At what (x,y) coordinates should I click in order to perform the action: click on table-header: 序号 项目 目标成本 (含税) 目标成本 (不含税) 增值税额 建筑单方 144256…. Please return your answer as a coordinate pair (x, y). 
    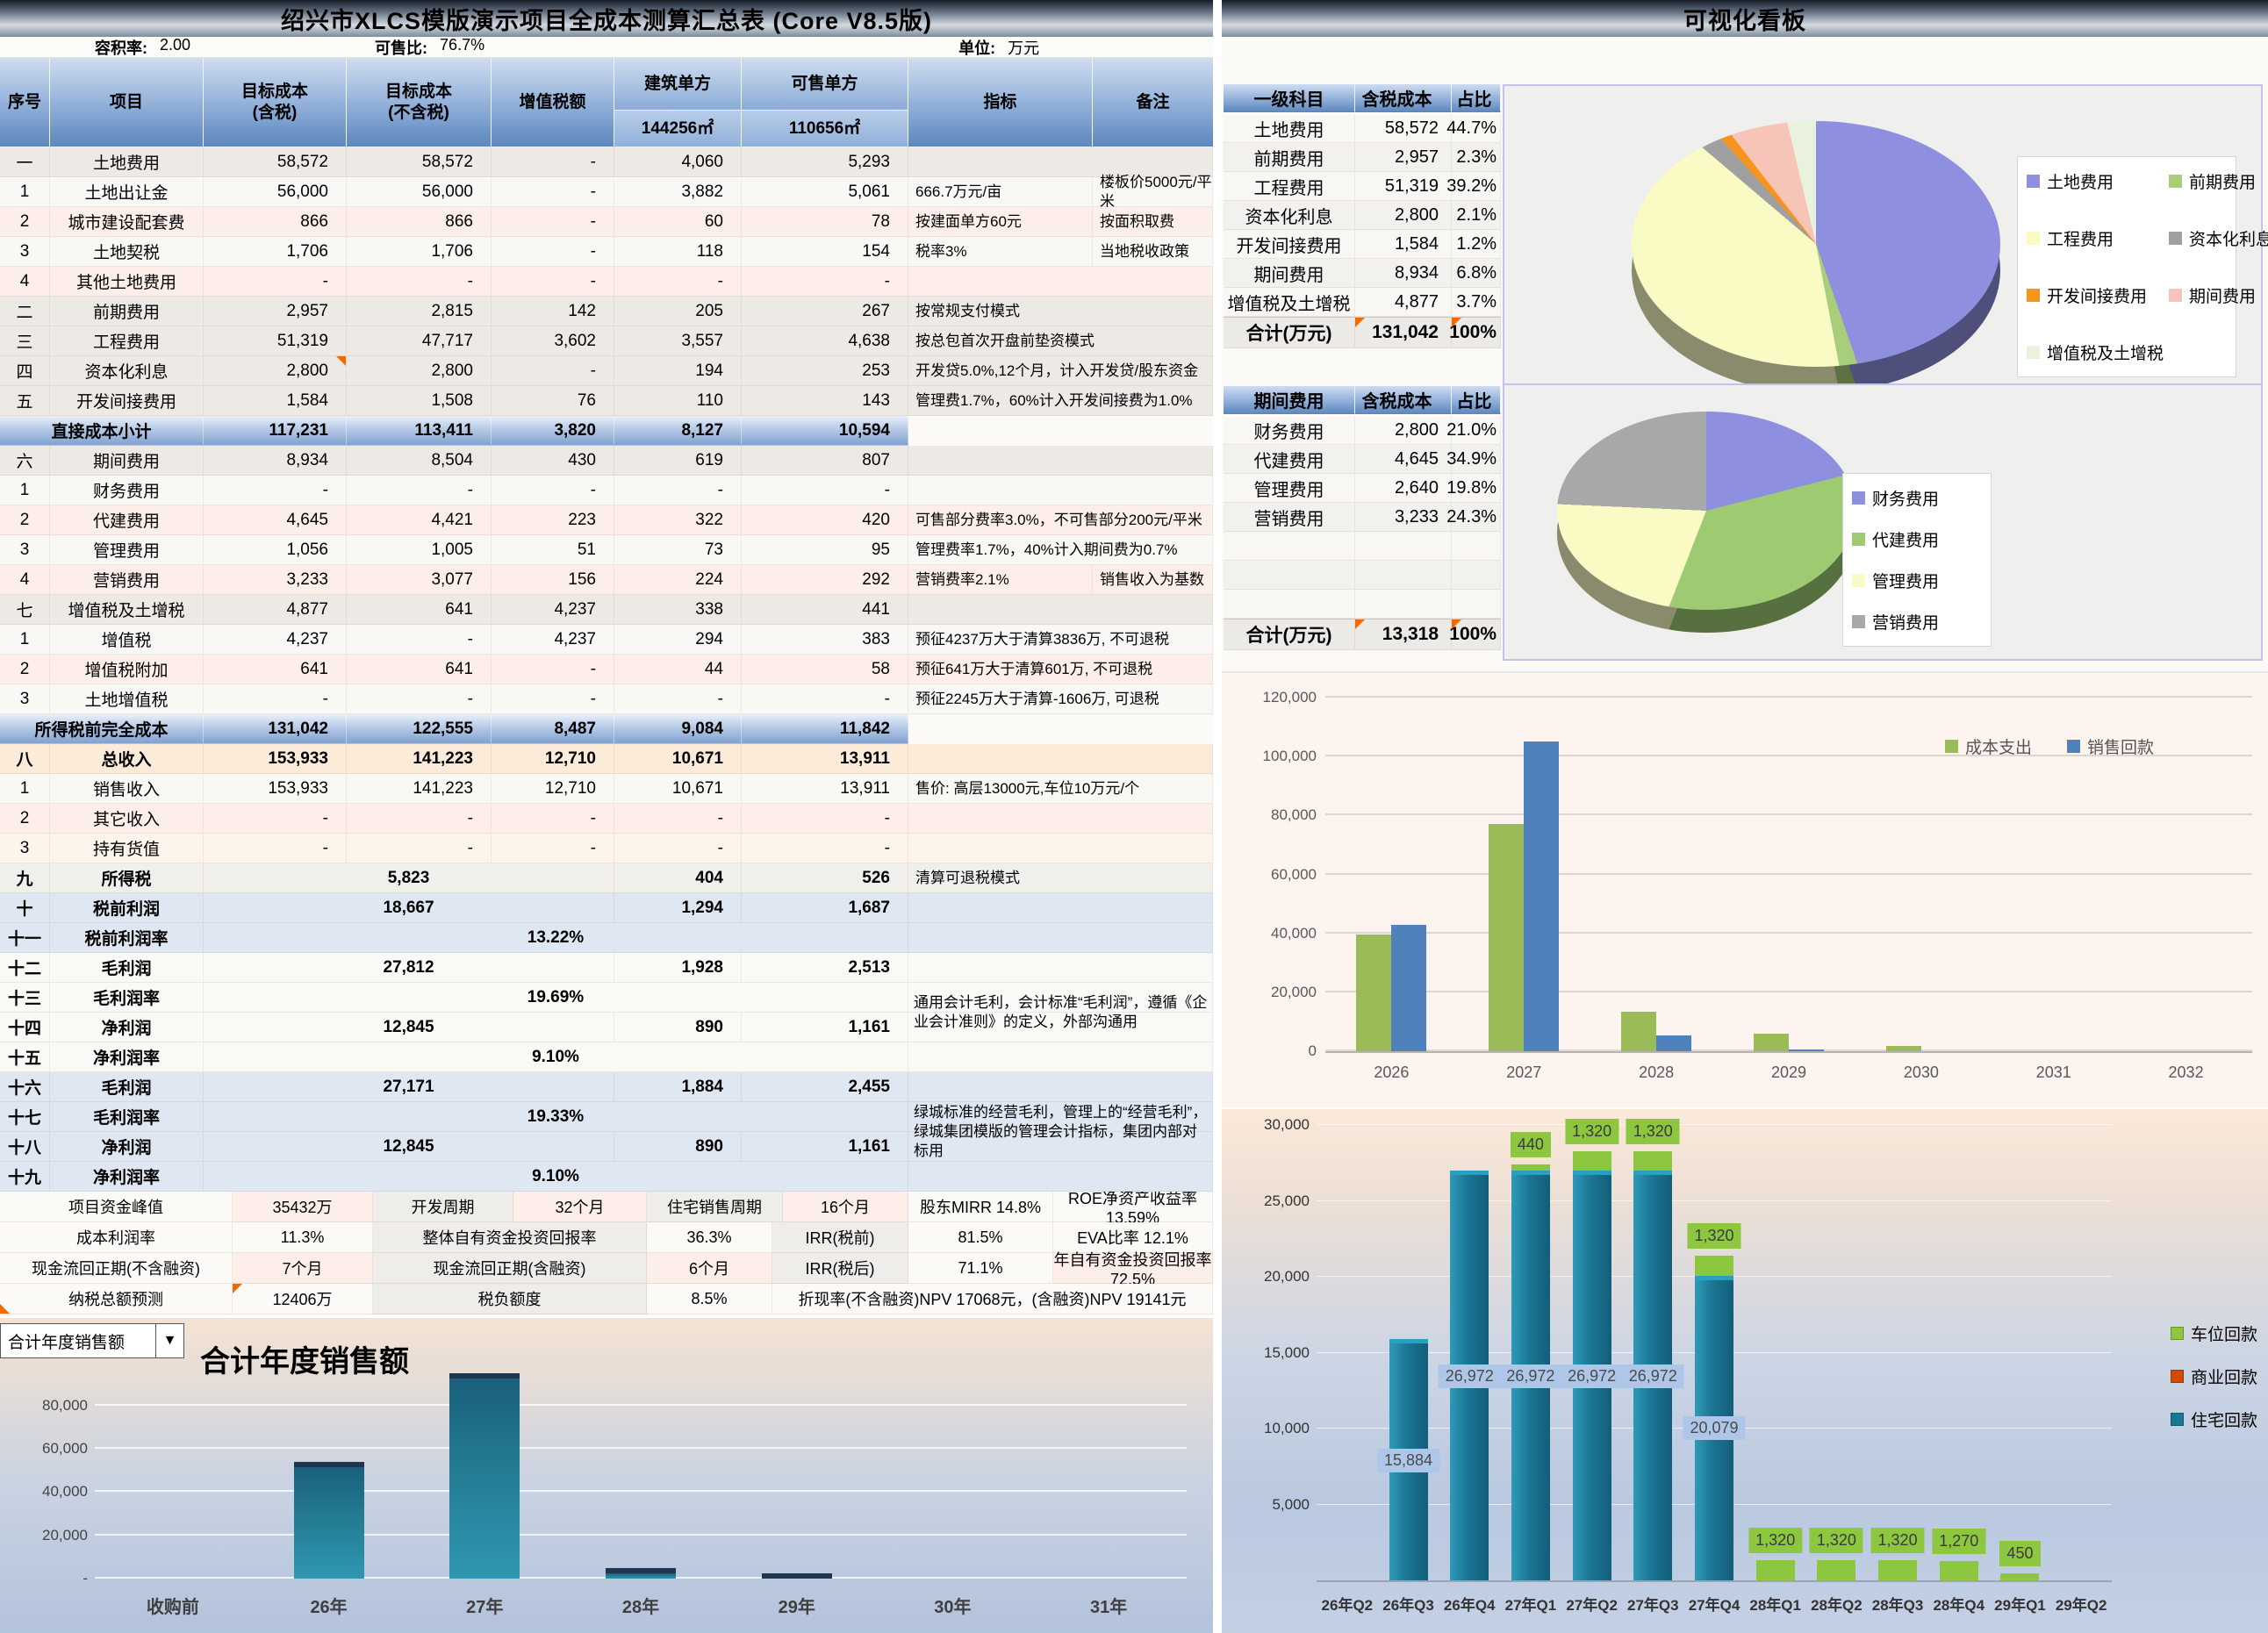
    Looking at the image, I should click on (606, 102).